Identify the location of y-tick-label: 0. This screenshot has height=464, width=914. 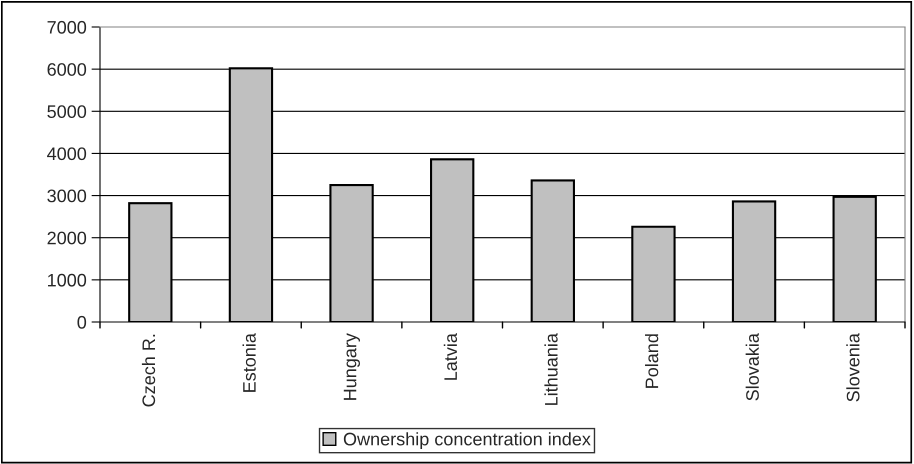
(81, 322).